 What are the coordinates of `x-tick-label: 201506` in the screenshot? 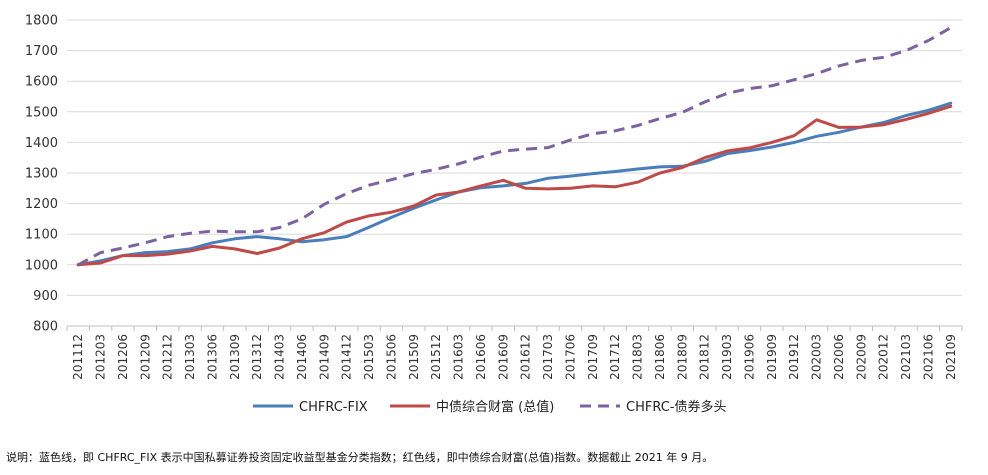 It's located at (391, 357).